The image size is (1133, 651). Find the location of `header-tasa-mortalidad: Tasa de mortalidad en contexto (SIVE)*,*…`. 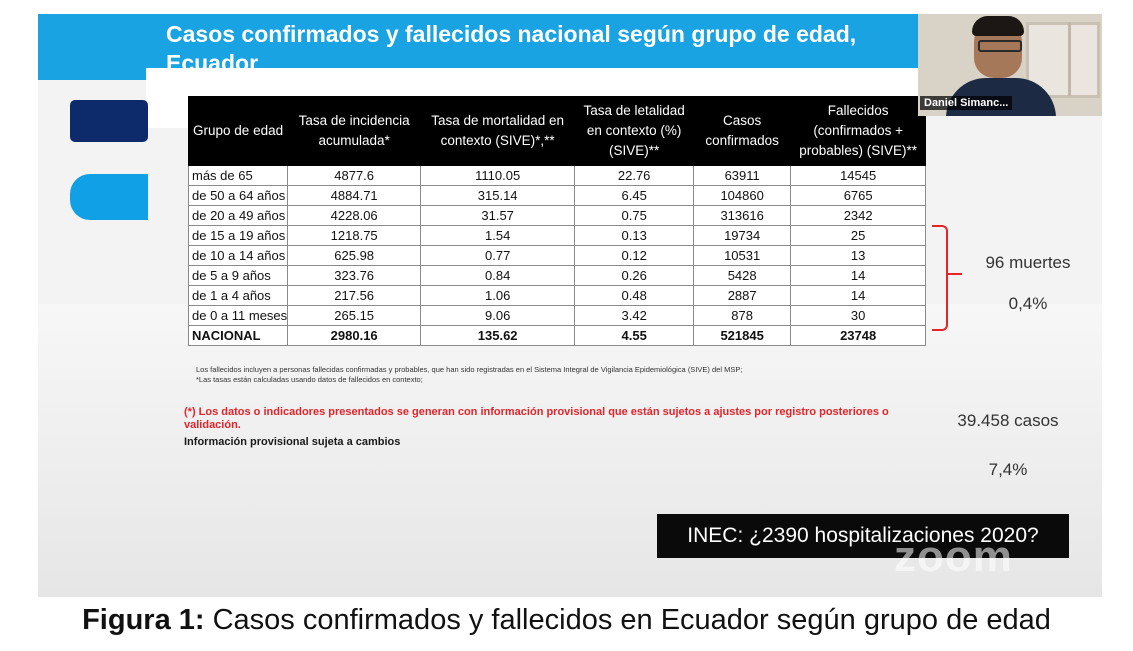

header-tasa-mortalidad: Tasa de mortalidad en contexto (SIVE)*,*… is located at coordinates (498, 131).